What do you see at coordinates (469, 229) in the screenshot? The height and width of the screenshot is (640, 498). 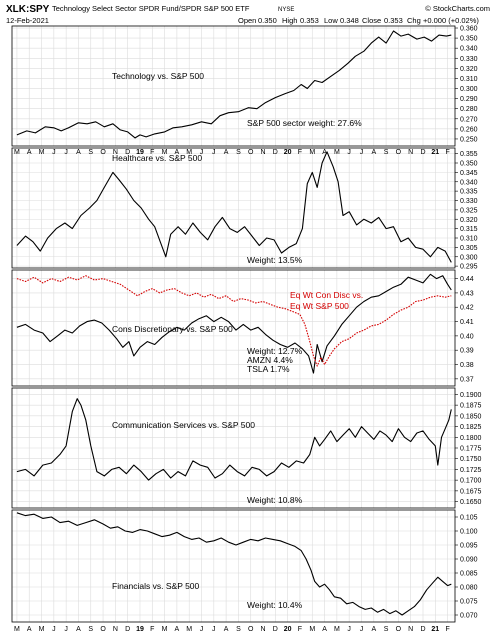 I see `y-tick-label: 0.315` at bounding box center [469, 229].